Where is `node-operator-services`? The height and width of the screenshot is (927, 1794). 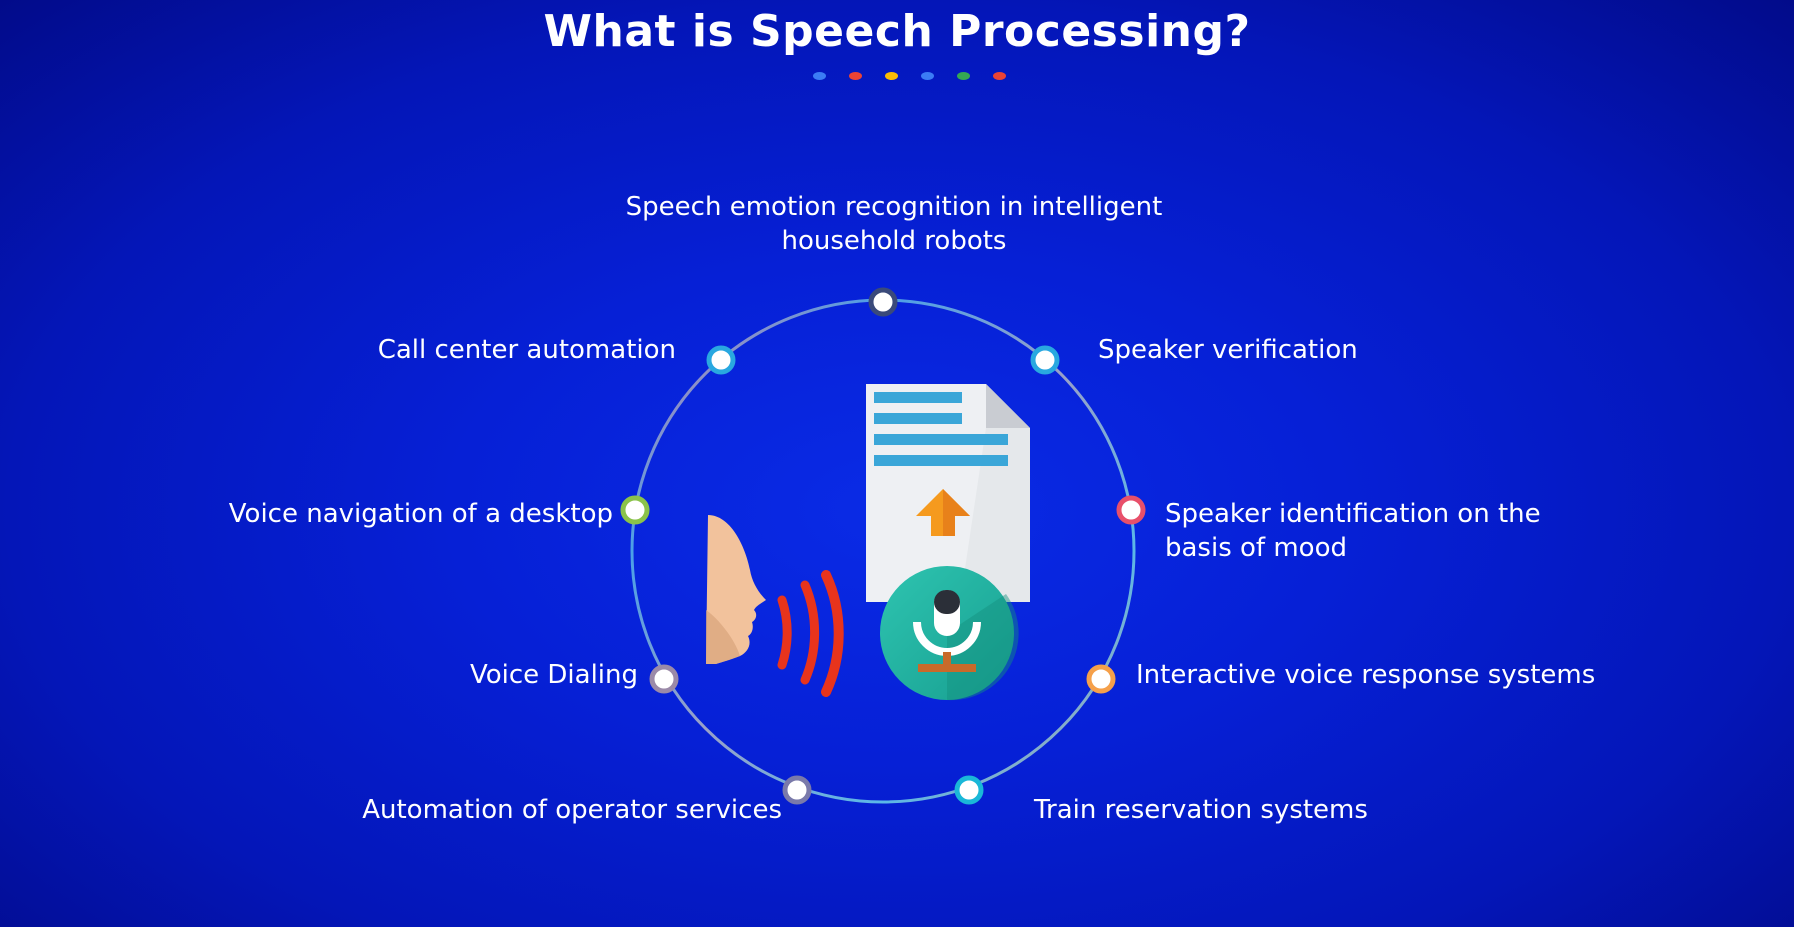
node-operator-services is located at coordinates (797, 790).